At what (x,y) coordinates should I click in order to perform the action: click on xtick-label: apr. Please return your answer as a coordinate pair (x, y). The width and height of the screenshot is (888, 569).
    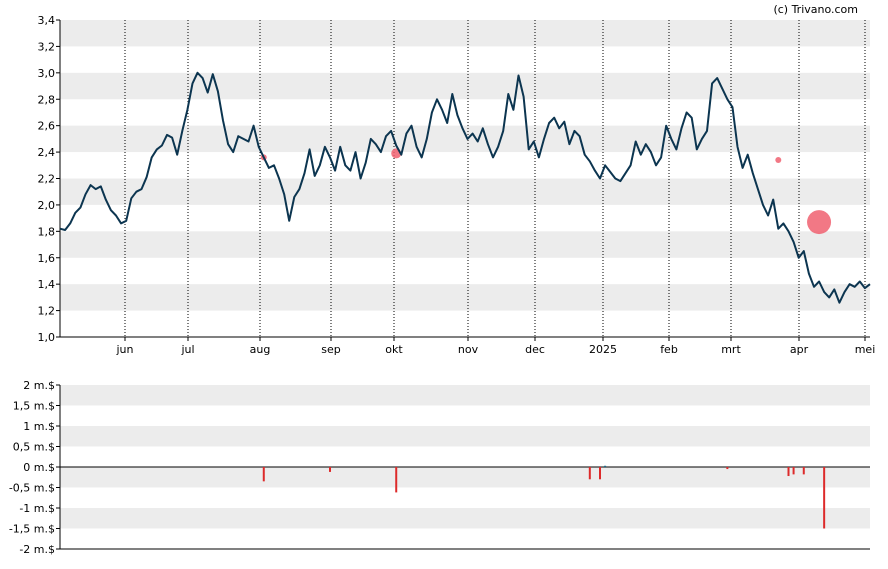
    Looking at the image, I should click on (799, 349).